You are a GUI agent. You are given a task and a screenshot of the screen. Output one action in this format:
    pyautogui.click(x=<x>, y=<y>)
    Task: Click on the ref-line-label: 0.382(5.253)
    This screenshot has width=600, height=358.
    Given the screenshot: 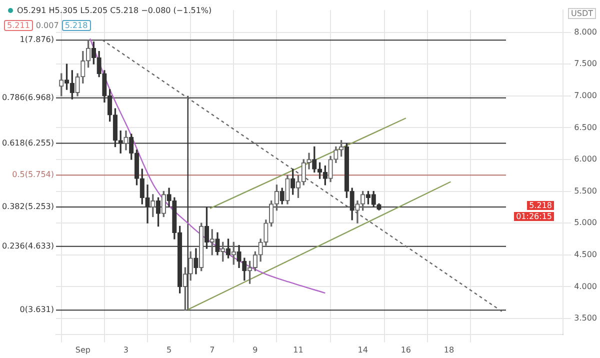 What is the action you would take?
    pyautogui.click(x=28, y=207)
    